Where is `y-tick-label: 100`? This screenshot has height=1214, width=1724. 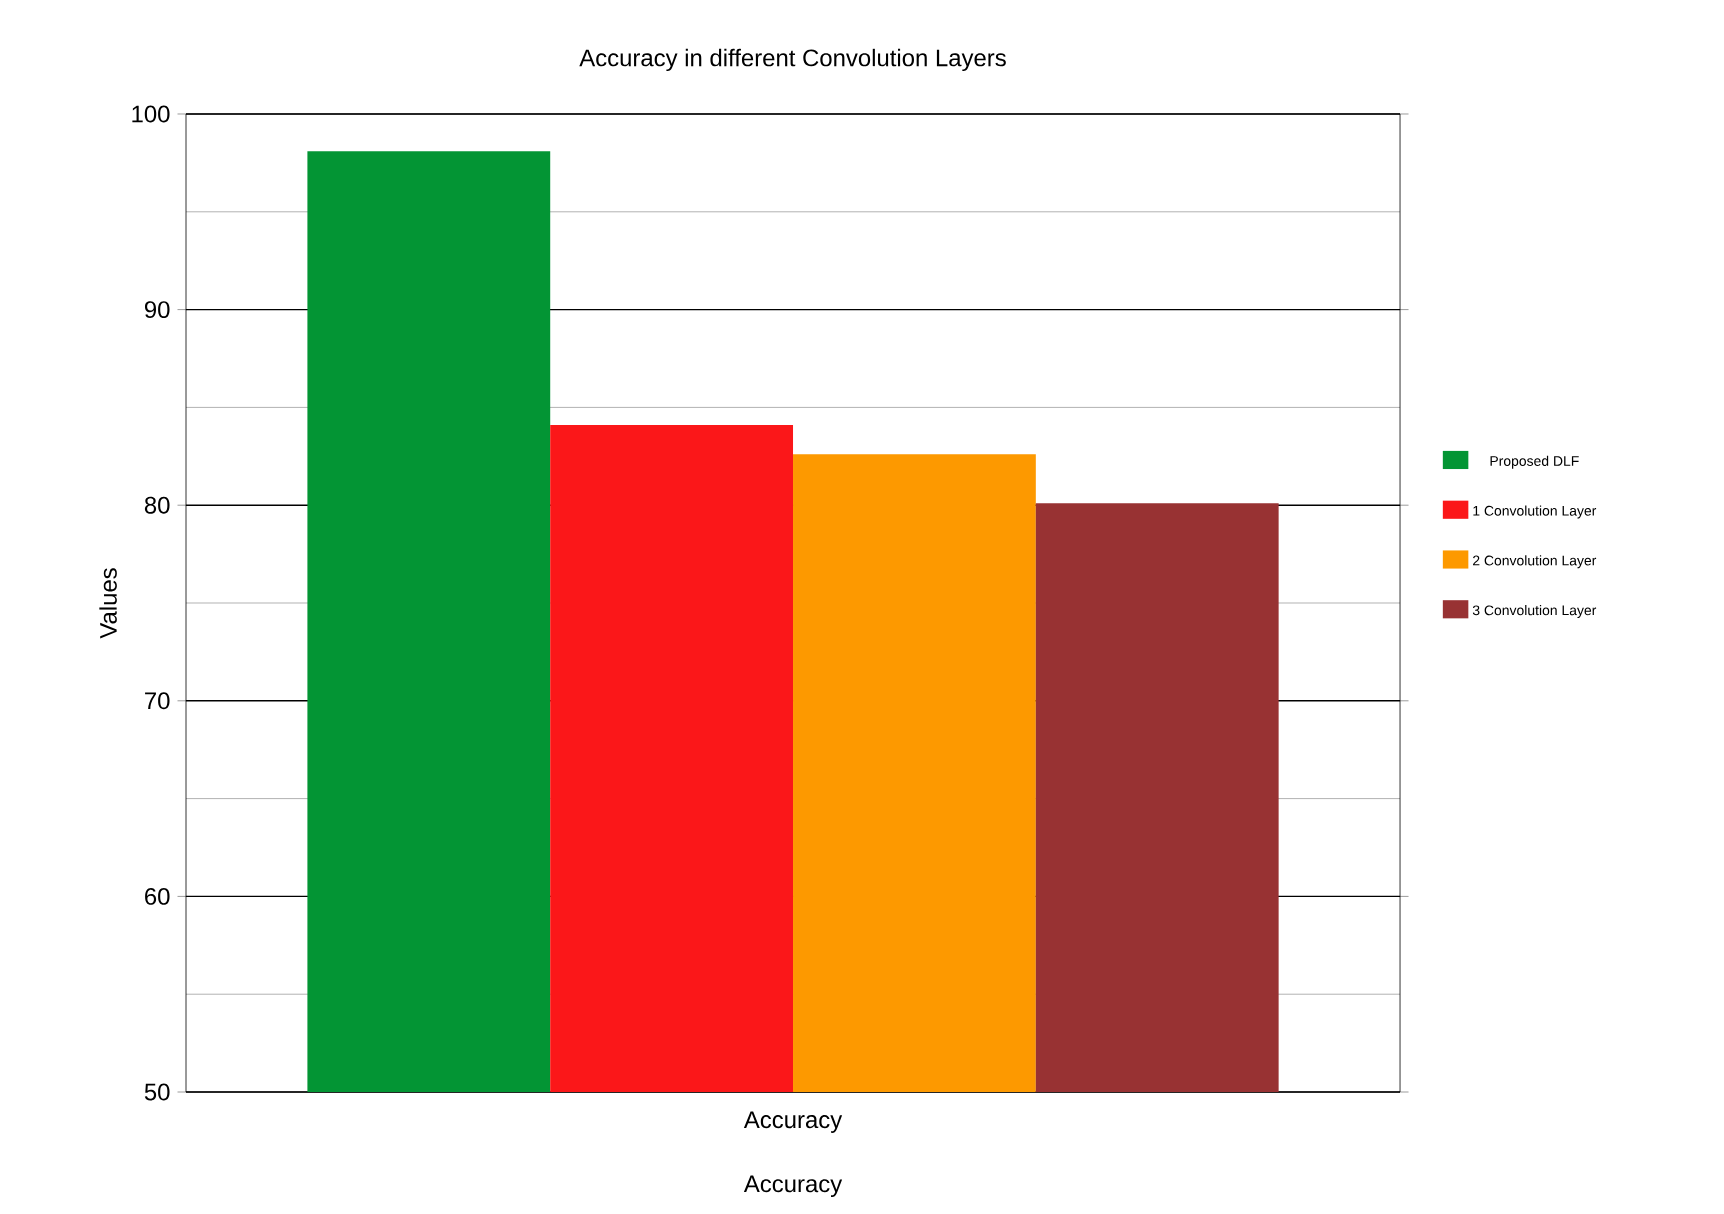
y-tick-label: 100 is located at coordinates (151, 114).